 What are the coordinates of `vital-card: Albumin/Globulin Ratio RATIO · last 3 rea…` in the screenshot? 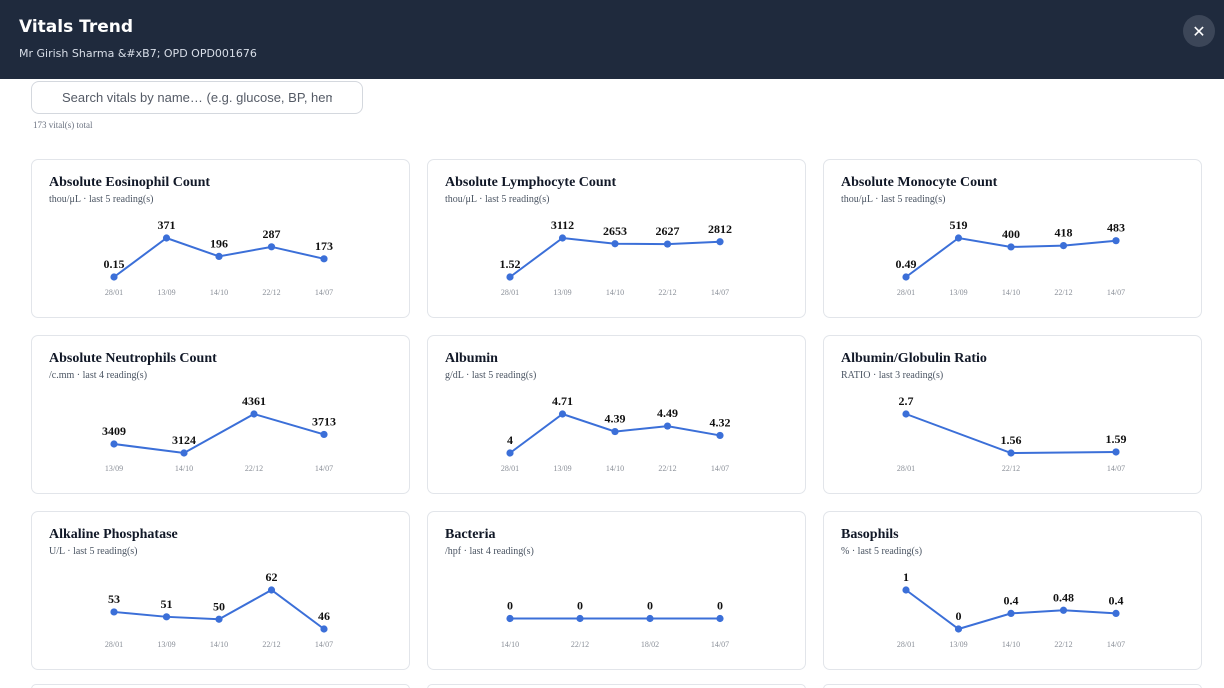 It's located at (1012, 414).